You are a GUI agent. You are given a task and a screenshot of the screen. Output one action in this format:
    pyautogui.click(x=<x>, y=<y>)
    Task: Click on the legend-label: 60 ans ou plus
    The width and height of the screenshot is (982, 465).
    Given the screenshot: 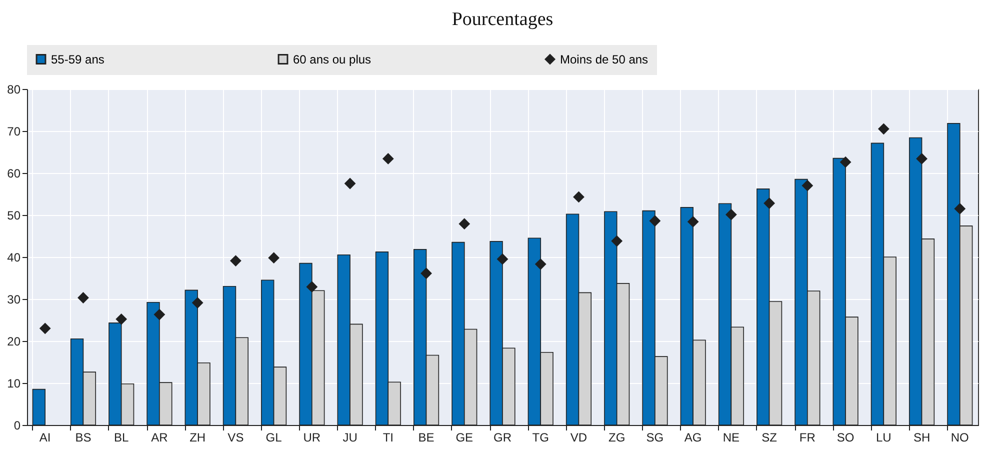 What is the action you would take?
    pyautogui.click(x=332, y=59)
    